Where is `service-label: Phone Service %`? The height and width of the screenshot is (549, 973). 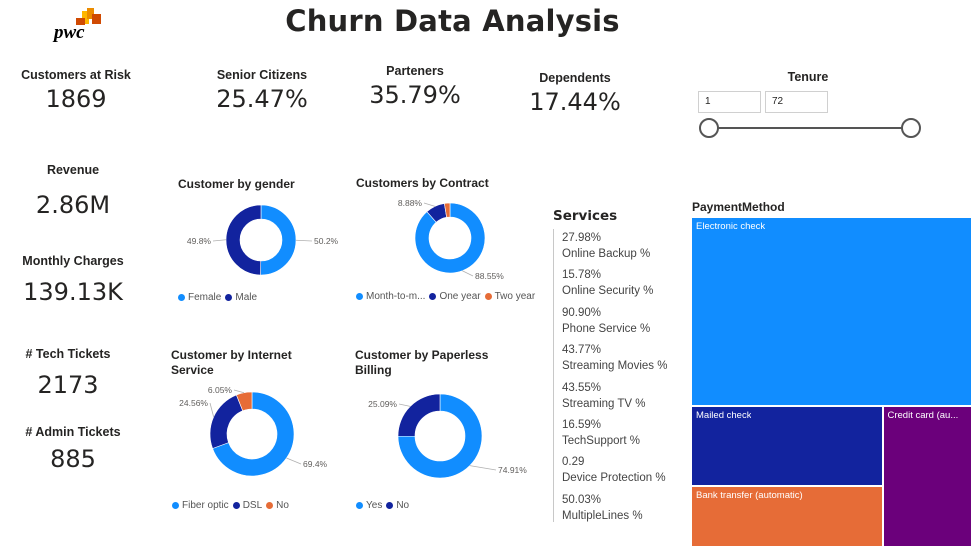 service-label: Phone Service % is located at coordinates (606, 328).